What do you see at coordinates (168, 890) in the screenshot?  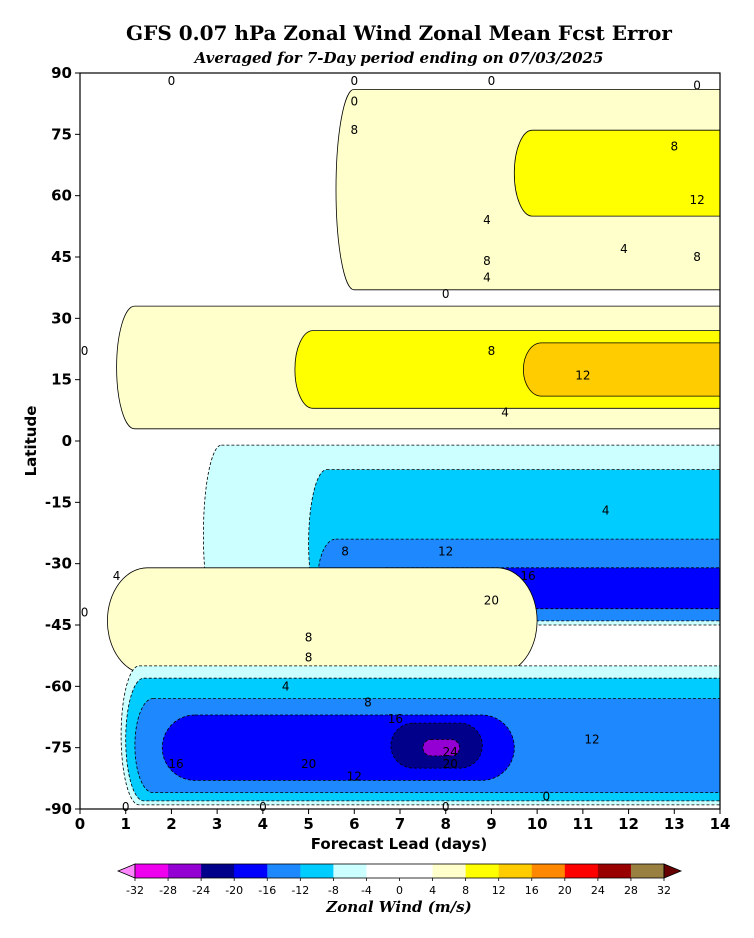 I see `colorbar-tick-label-1: -28` at bounding box center [168, 890].